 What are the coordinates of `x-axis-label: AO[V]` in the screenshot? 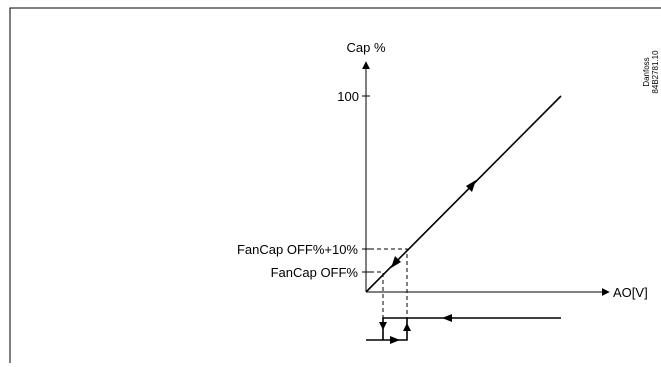 It's located at (630, 292).